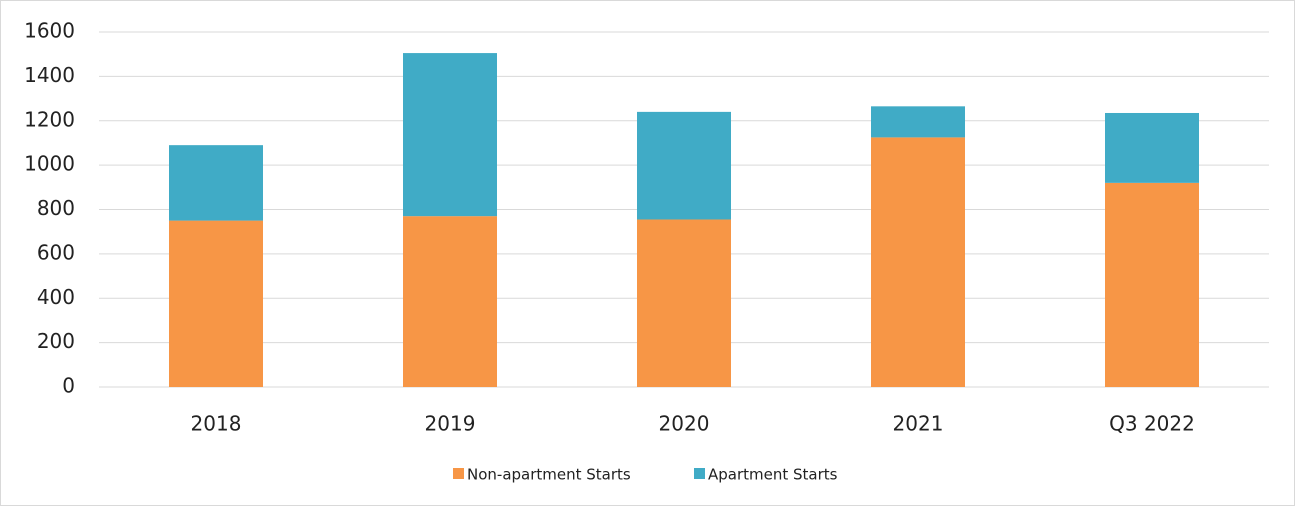 Image resolution: width=1295 pixels, height=506 pixels. Describe the element at coordinates (56, 252) in the screenshot. I see `y-tick-label: 600` at that location.